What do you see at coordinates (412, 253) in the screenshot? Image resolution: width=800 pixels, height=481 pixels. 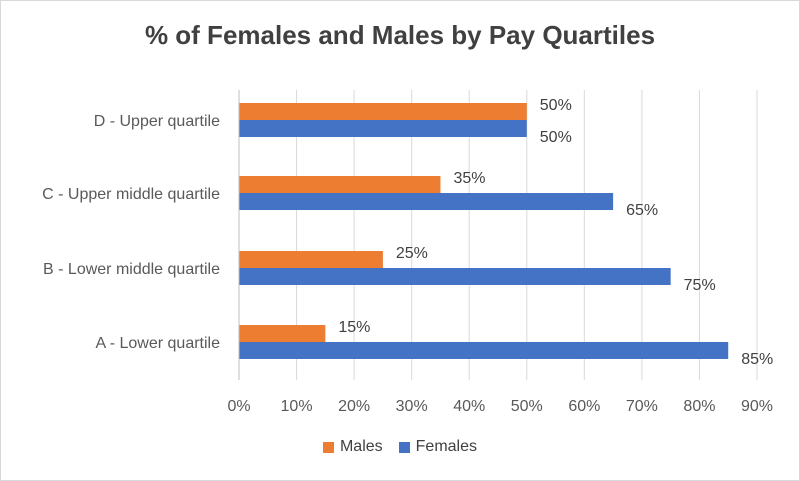 I see `data-label: 25%` at bounding box center [412, 253].